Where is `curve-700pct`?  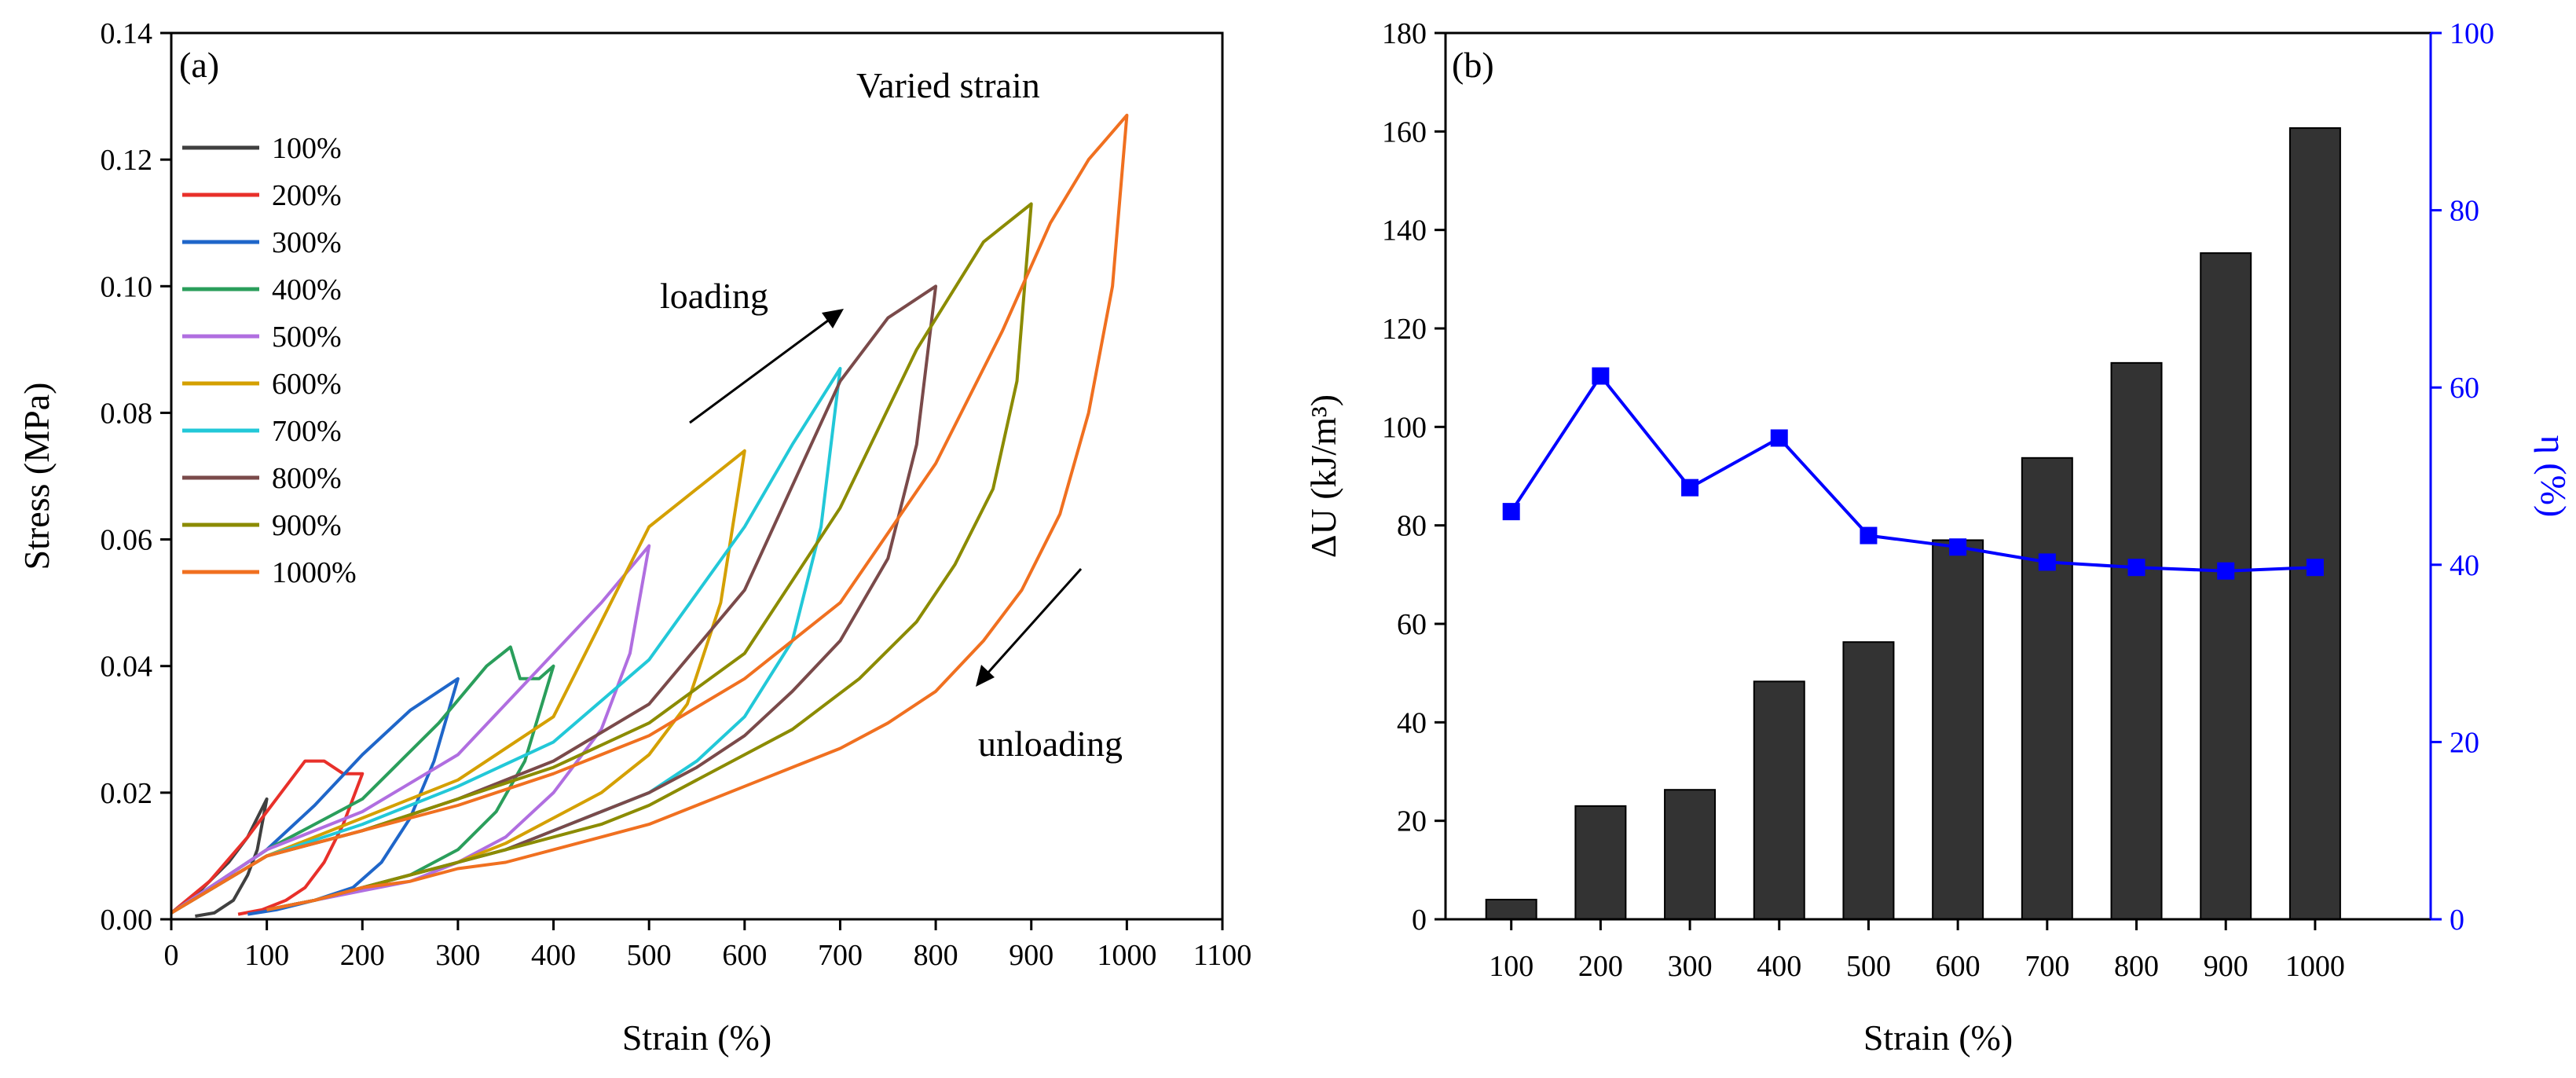 curve-700pct is located at coordinates (506, 641).